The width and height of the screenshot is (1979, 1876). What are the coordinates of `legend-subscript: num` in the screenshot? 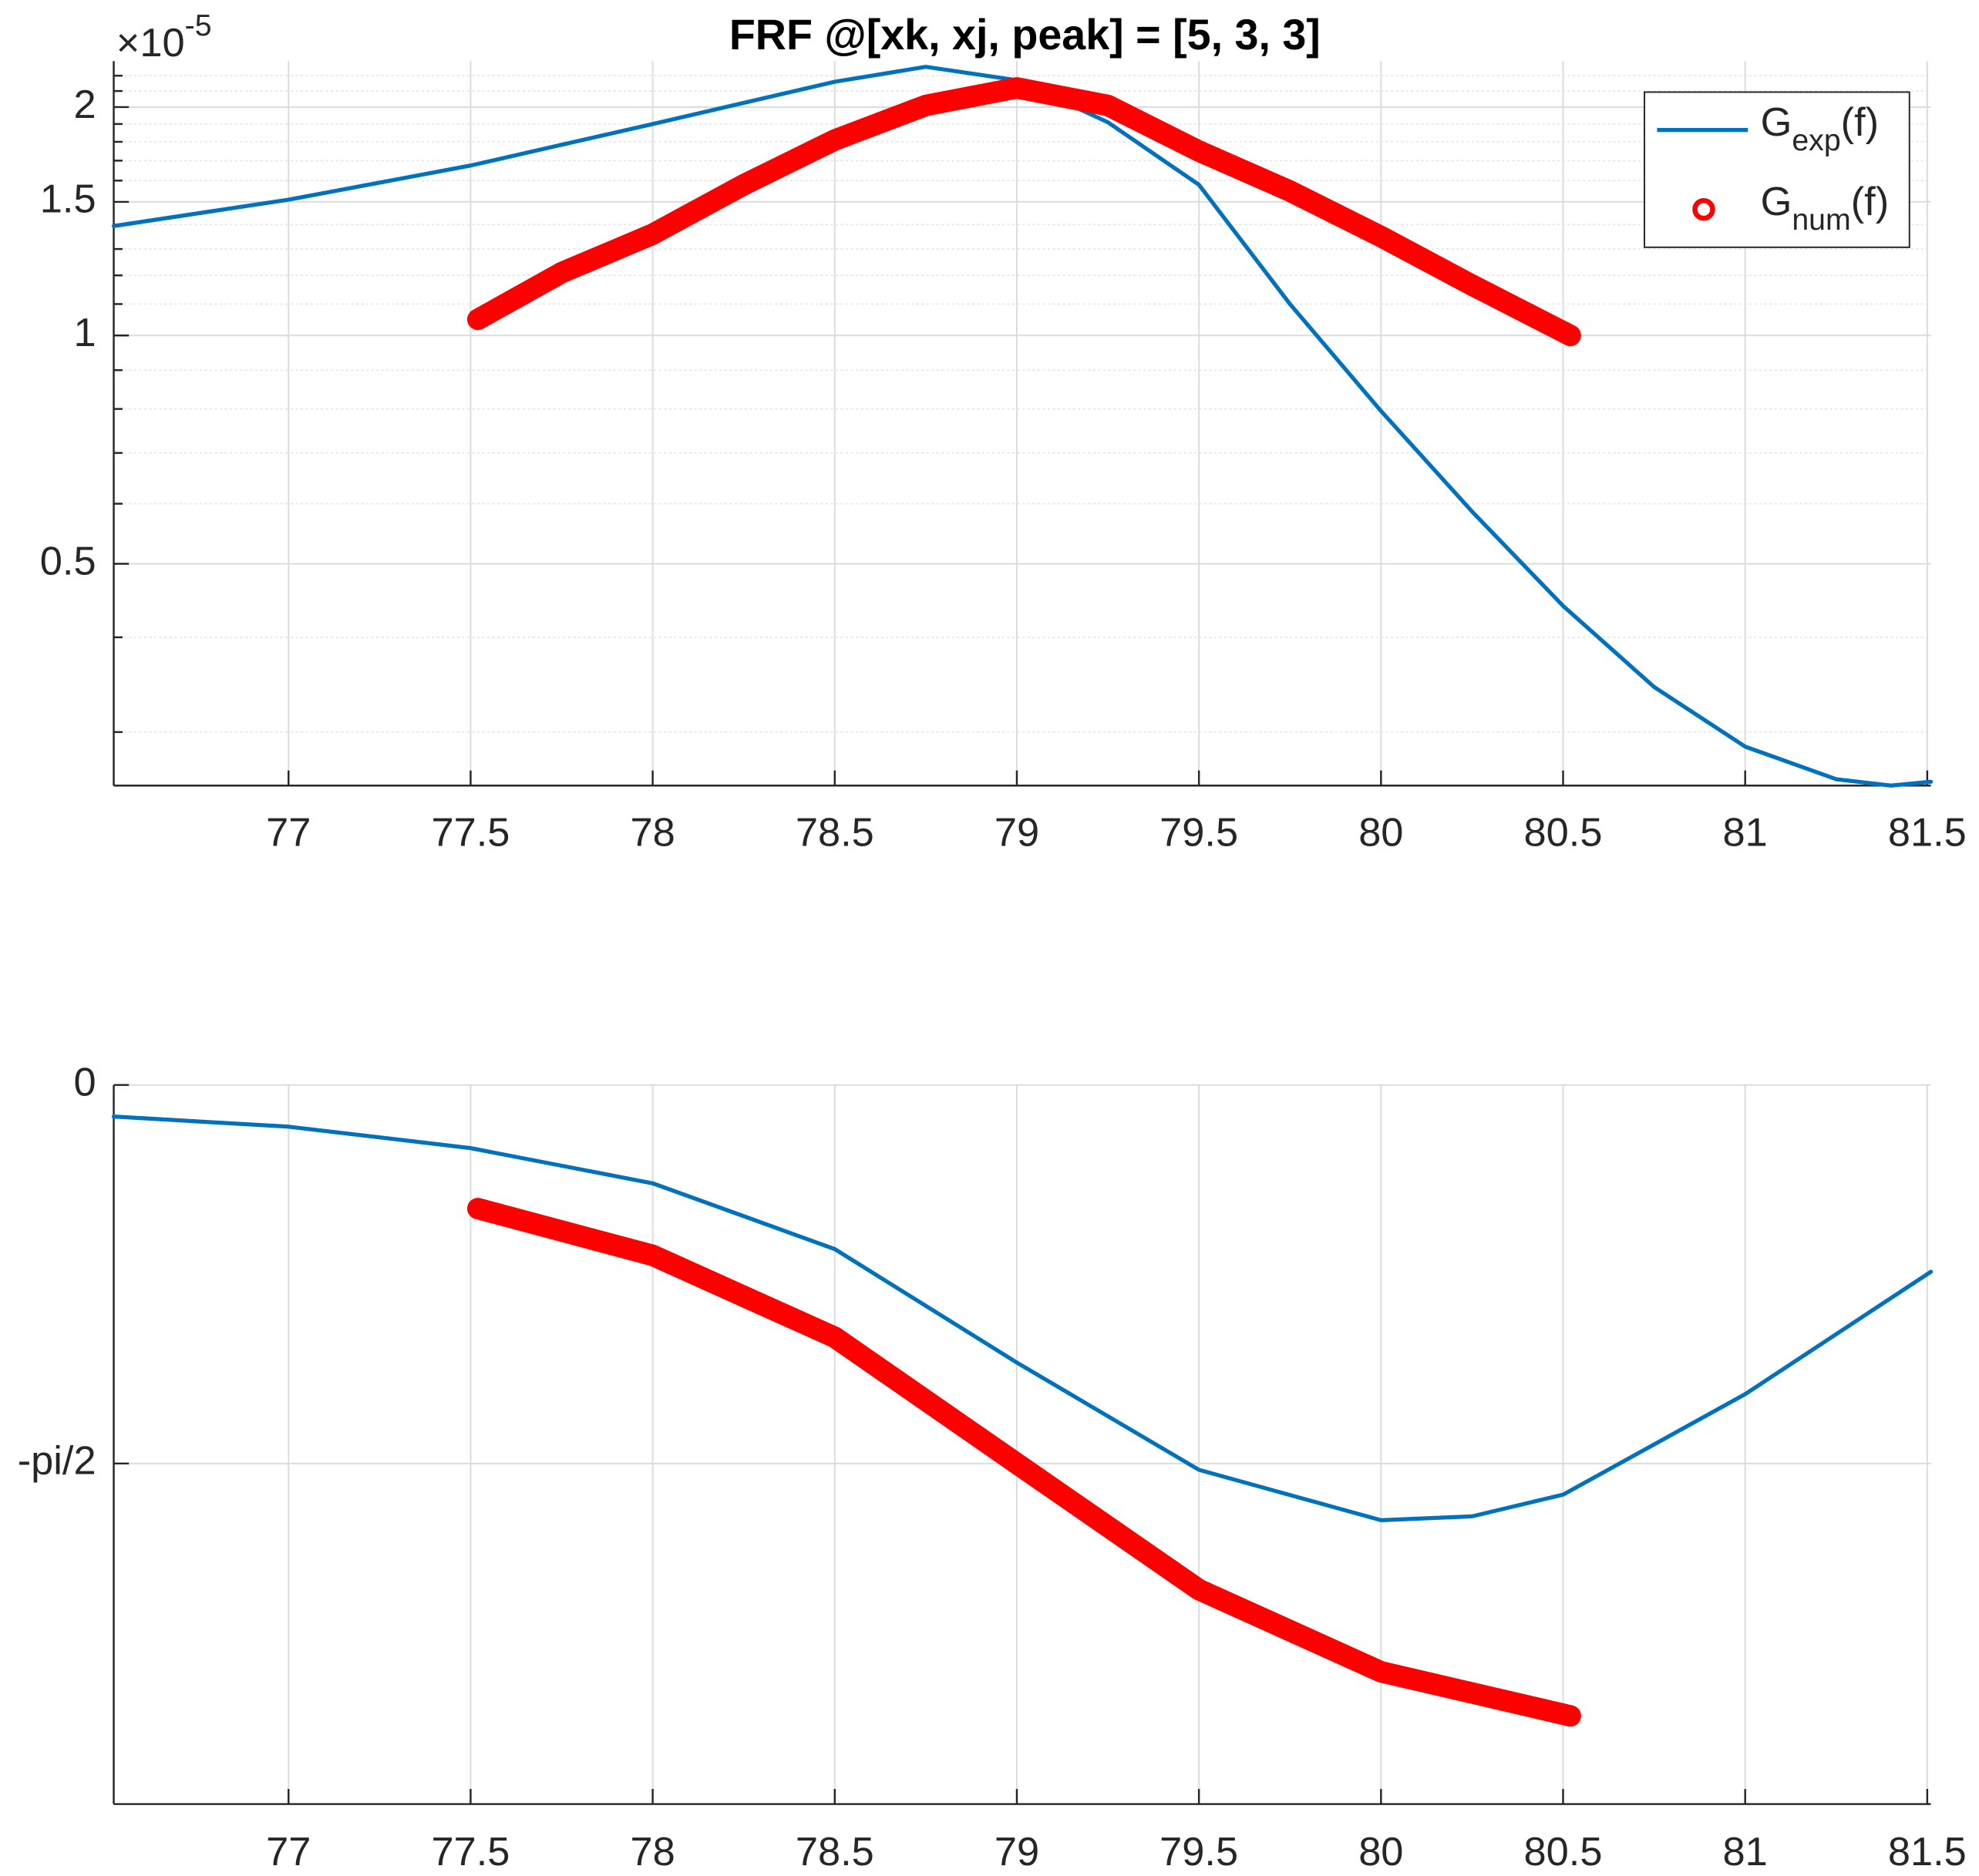 It's located at (1821, 220).